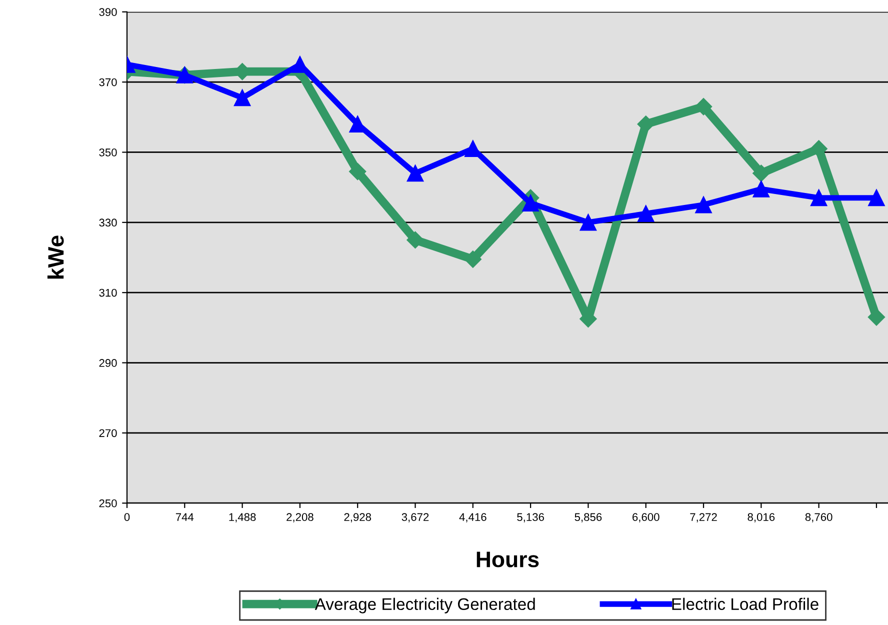  What do you see at coordinates (424, 606) in the screenshot?
I see `legend-label: Average Electricity Generated` at bounding box center [424, 606].